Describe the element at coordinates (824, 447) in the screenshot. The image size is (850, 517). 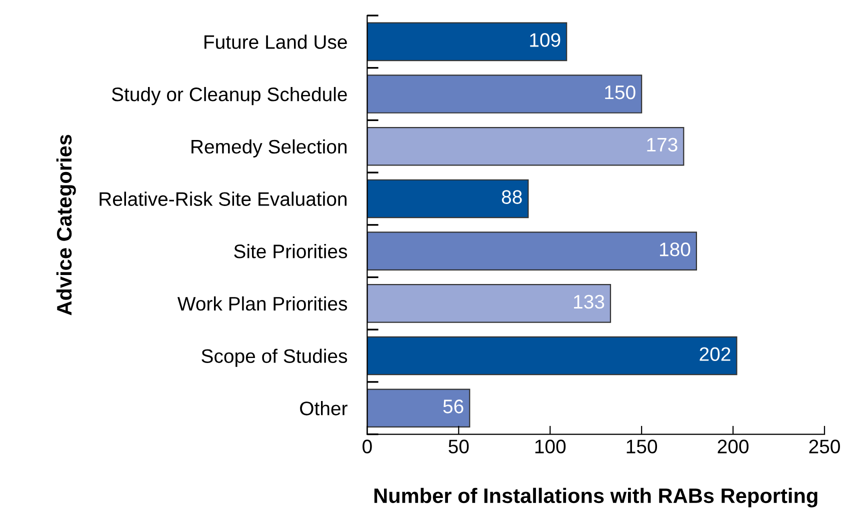
I see `x-tick-label: 250` at that location.